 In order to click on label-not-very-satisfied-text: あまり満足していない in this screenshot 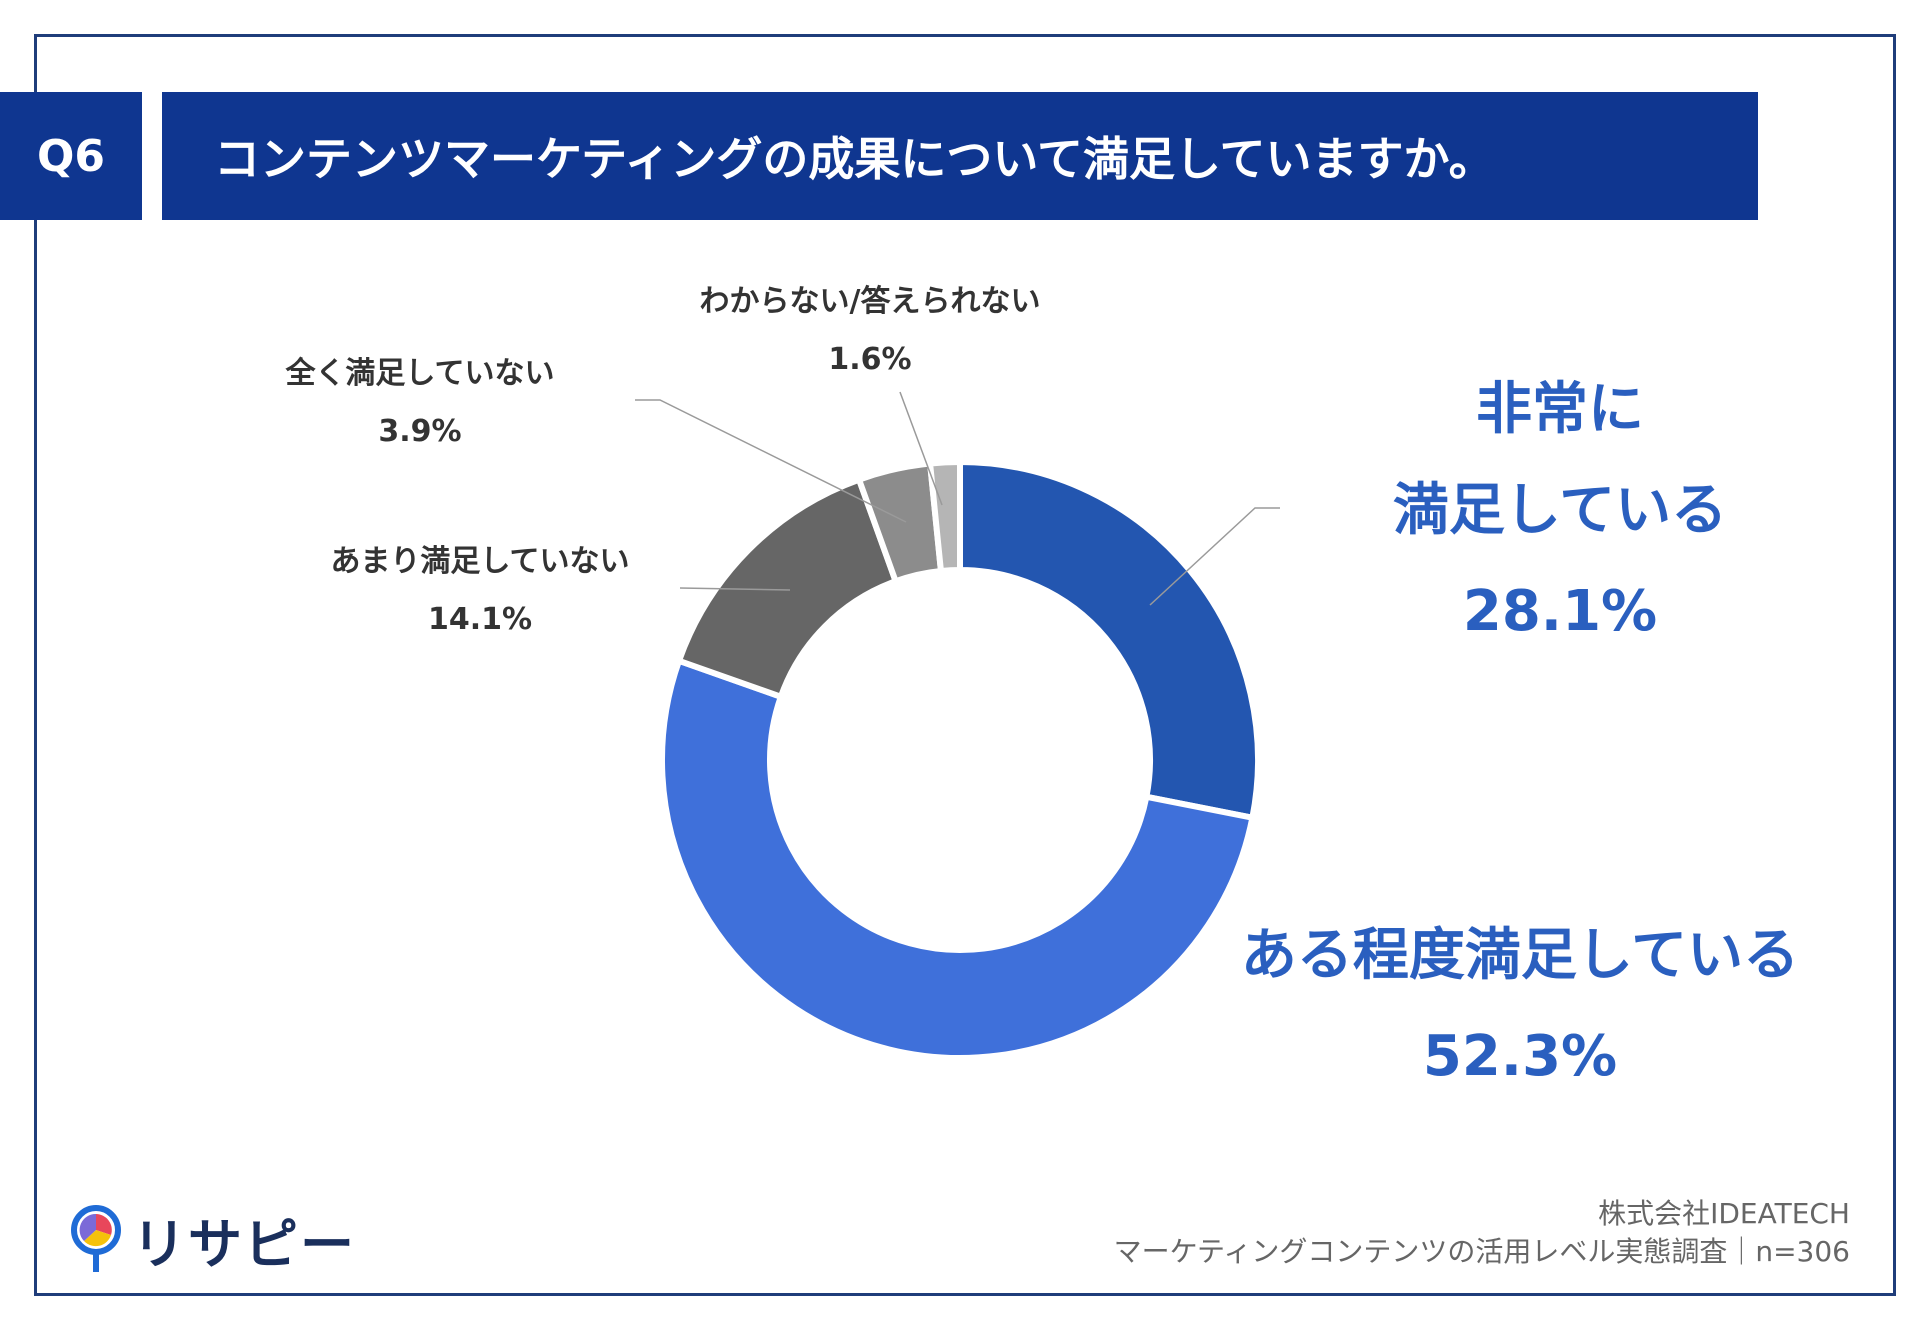, I will do `click(480, 561)`.